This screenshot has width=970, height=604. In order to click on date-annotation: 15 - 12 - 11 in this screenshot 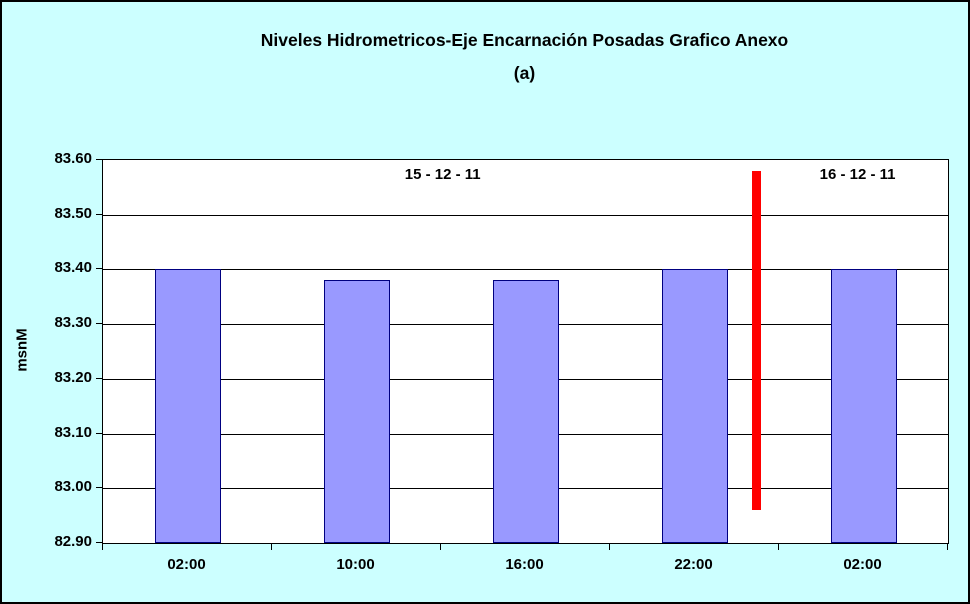, I will do `click(442, 174)`.